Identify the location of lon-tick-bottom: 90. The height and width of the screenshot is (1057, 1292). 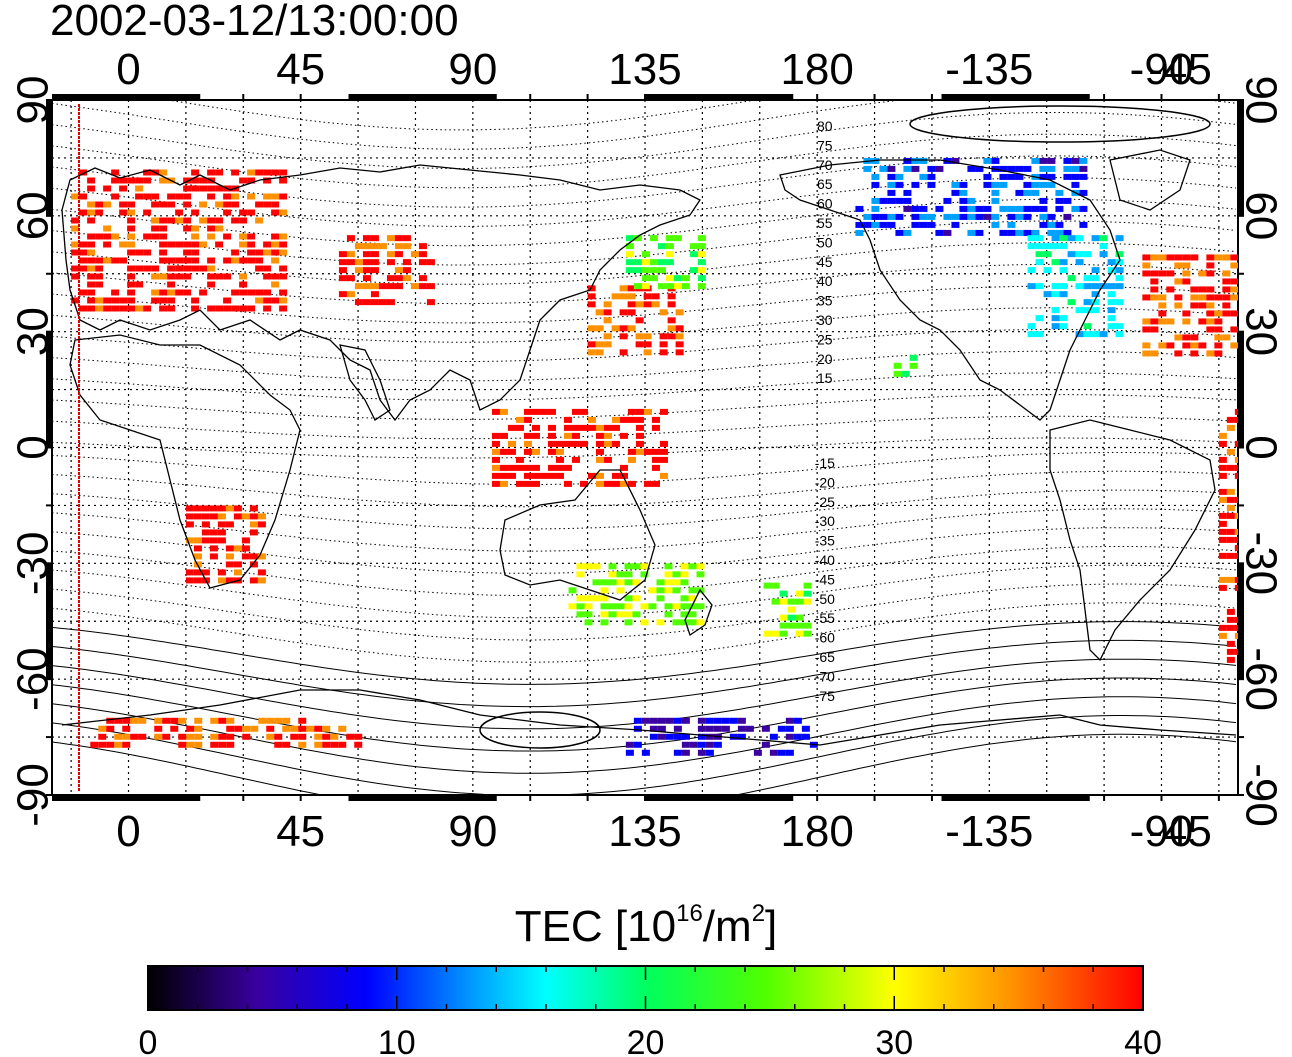
(472, 831).